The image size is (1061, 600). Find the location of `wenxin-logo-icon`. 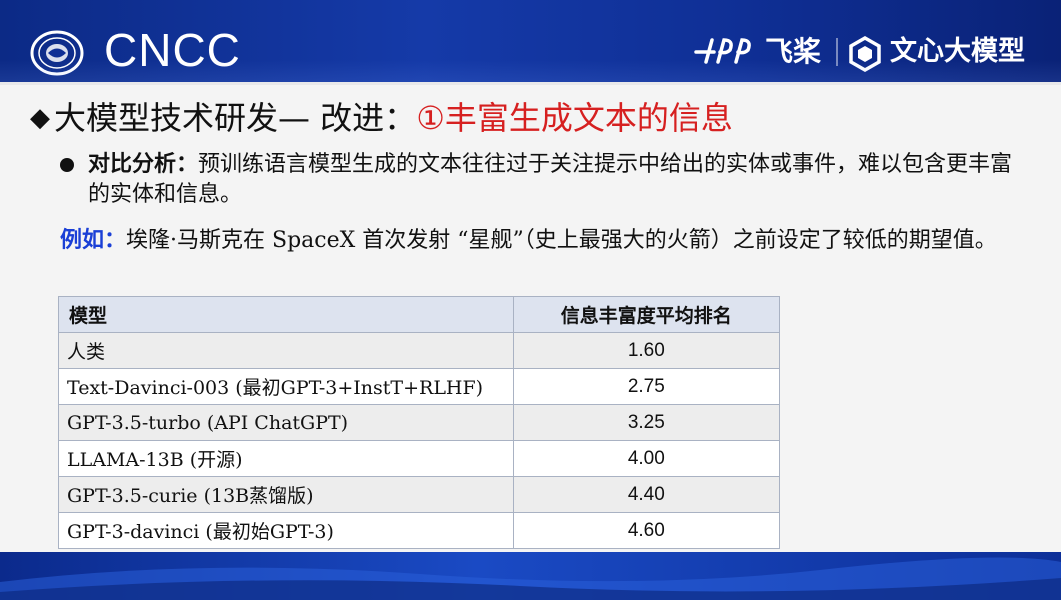

wenxin-logo-icon is located at coordinates (865, 54).